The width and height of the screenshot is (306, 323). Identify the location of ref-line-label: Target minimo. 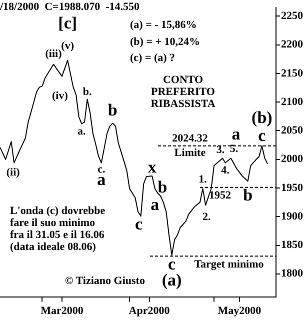
(229, 264).